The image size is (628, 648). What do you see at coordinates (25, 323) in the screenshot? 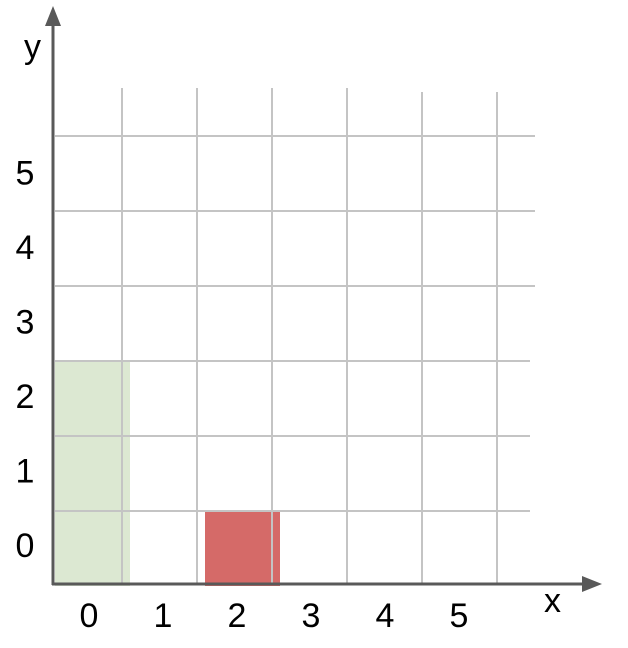
I see `y-tick-label: 3` at bounding box center [25, 323].